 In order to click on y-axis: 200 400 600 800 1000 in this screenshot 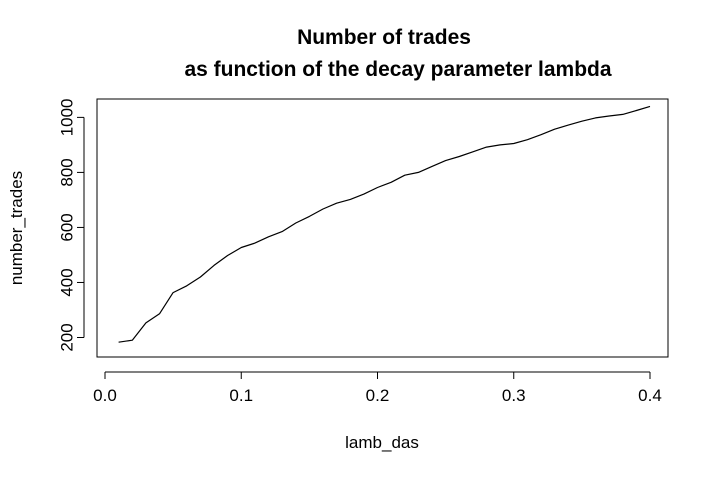, I will do `click(71, 225)`.